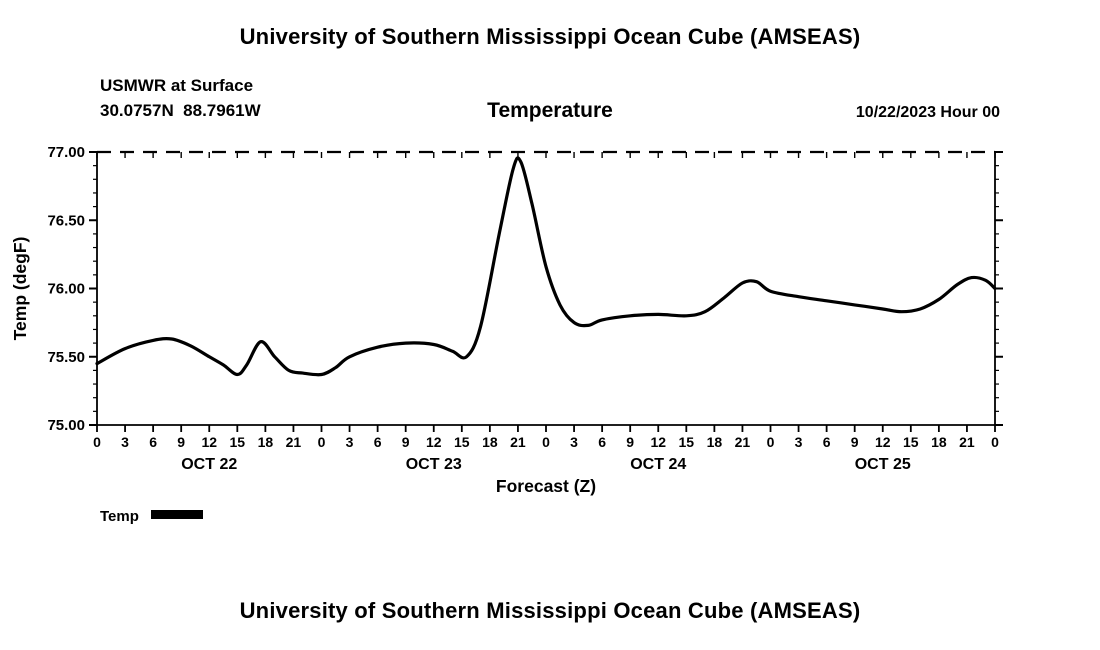 The image size is (1100, 650). I want to click on y-tick-label: 77.00, so click(66, 152).